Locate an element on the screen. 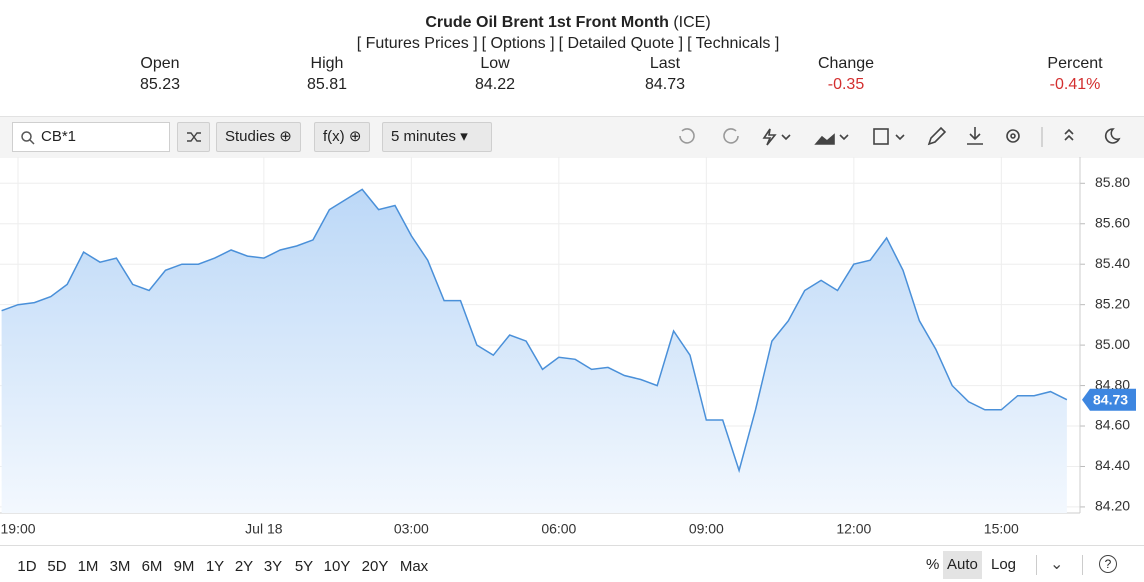 The width and height of the screenshot is (1144, 582). range-button: Max is located at coordinates (414, 566).